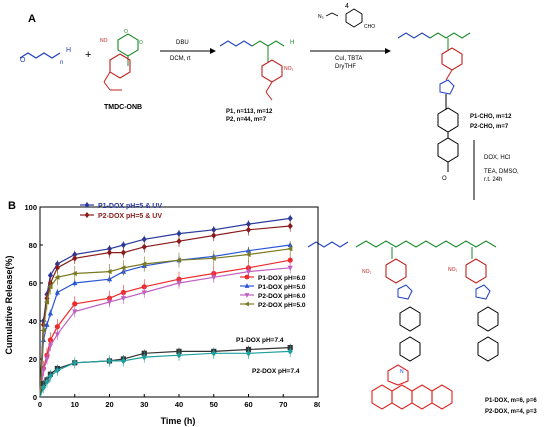 This screenshot has width=550, height=427. Describe the element at coordinates (292, 43) in the screenshot. I see `svg-text: H` at that location.